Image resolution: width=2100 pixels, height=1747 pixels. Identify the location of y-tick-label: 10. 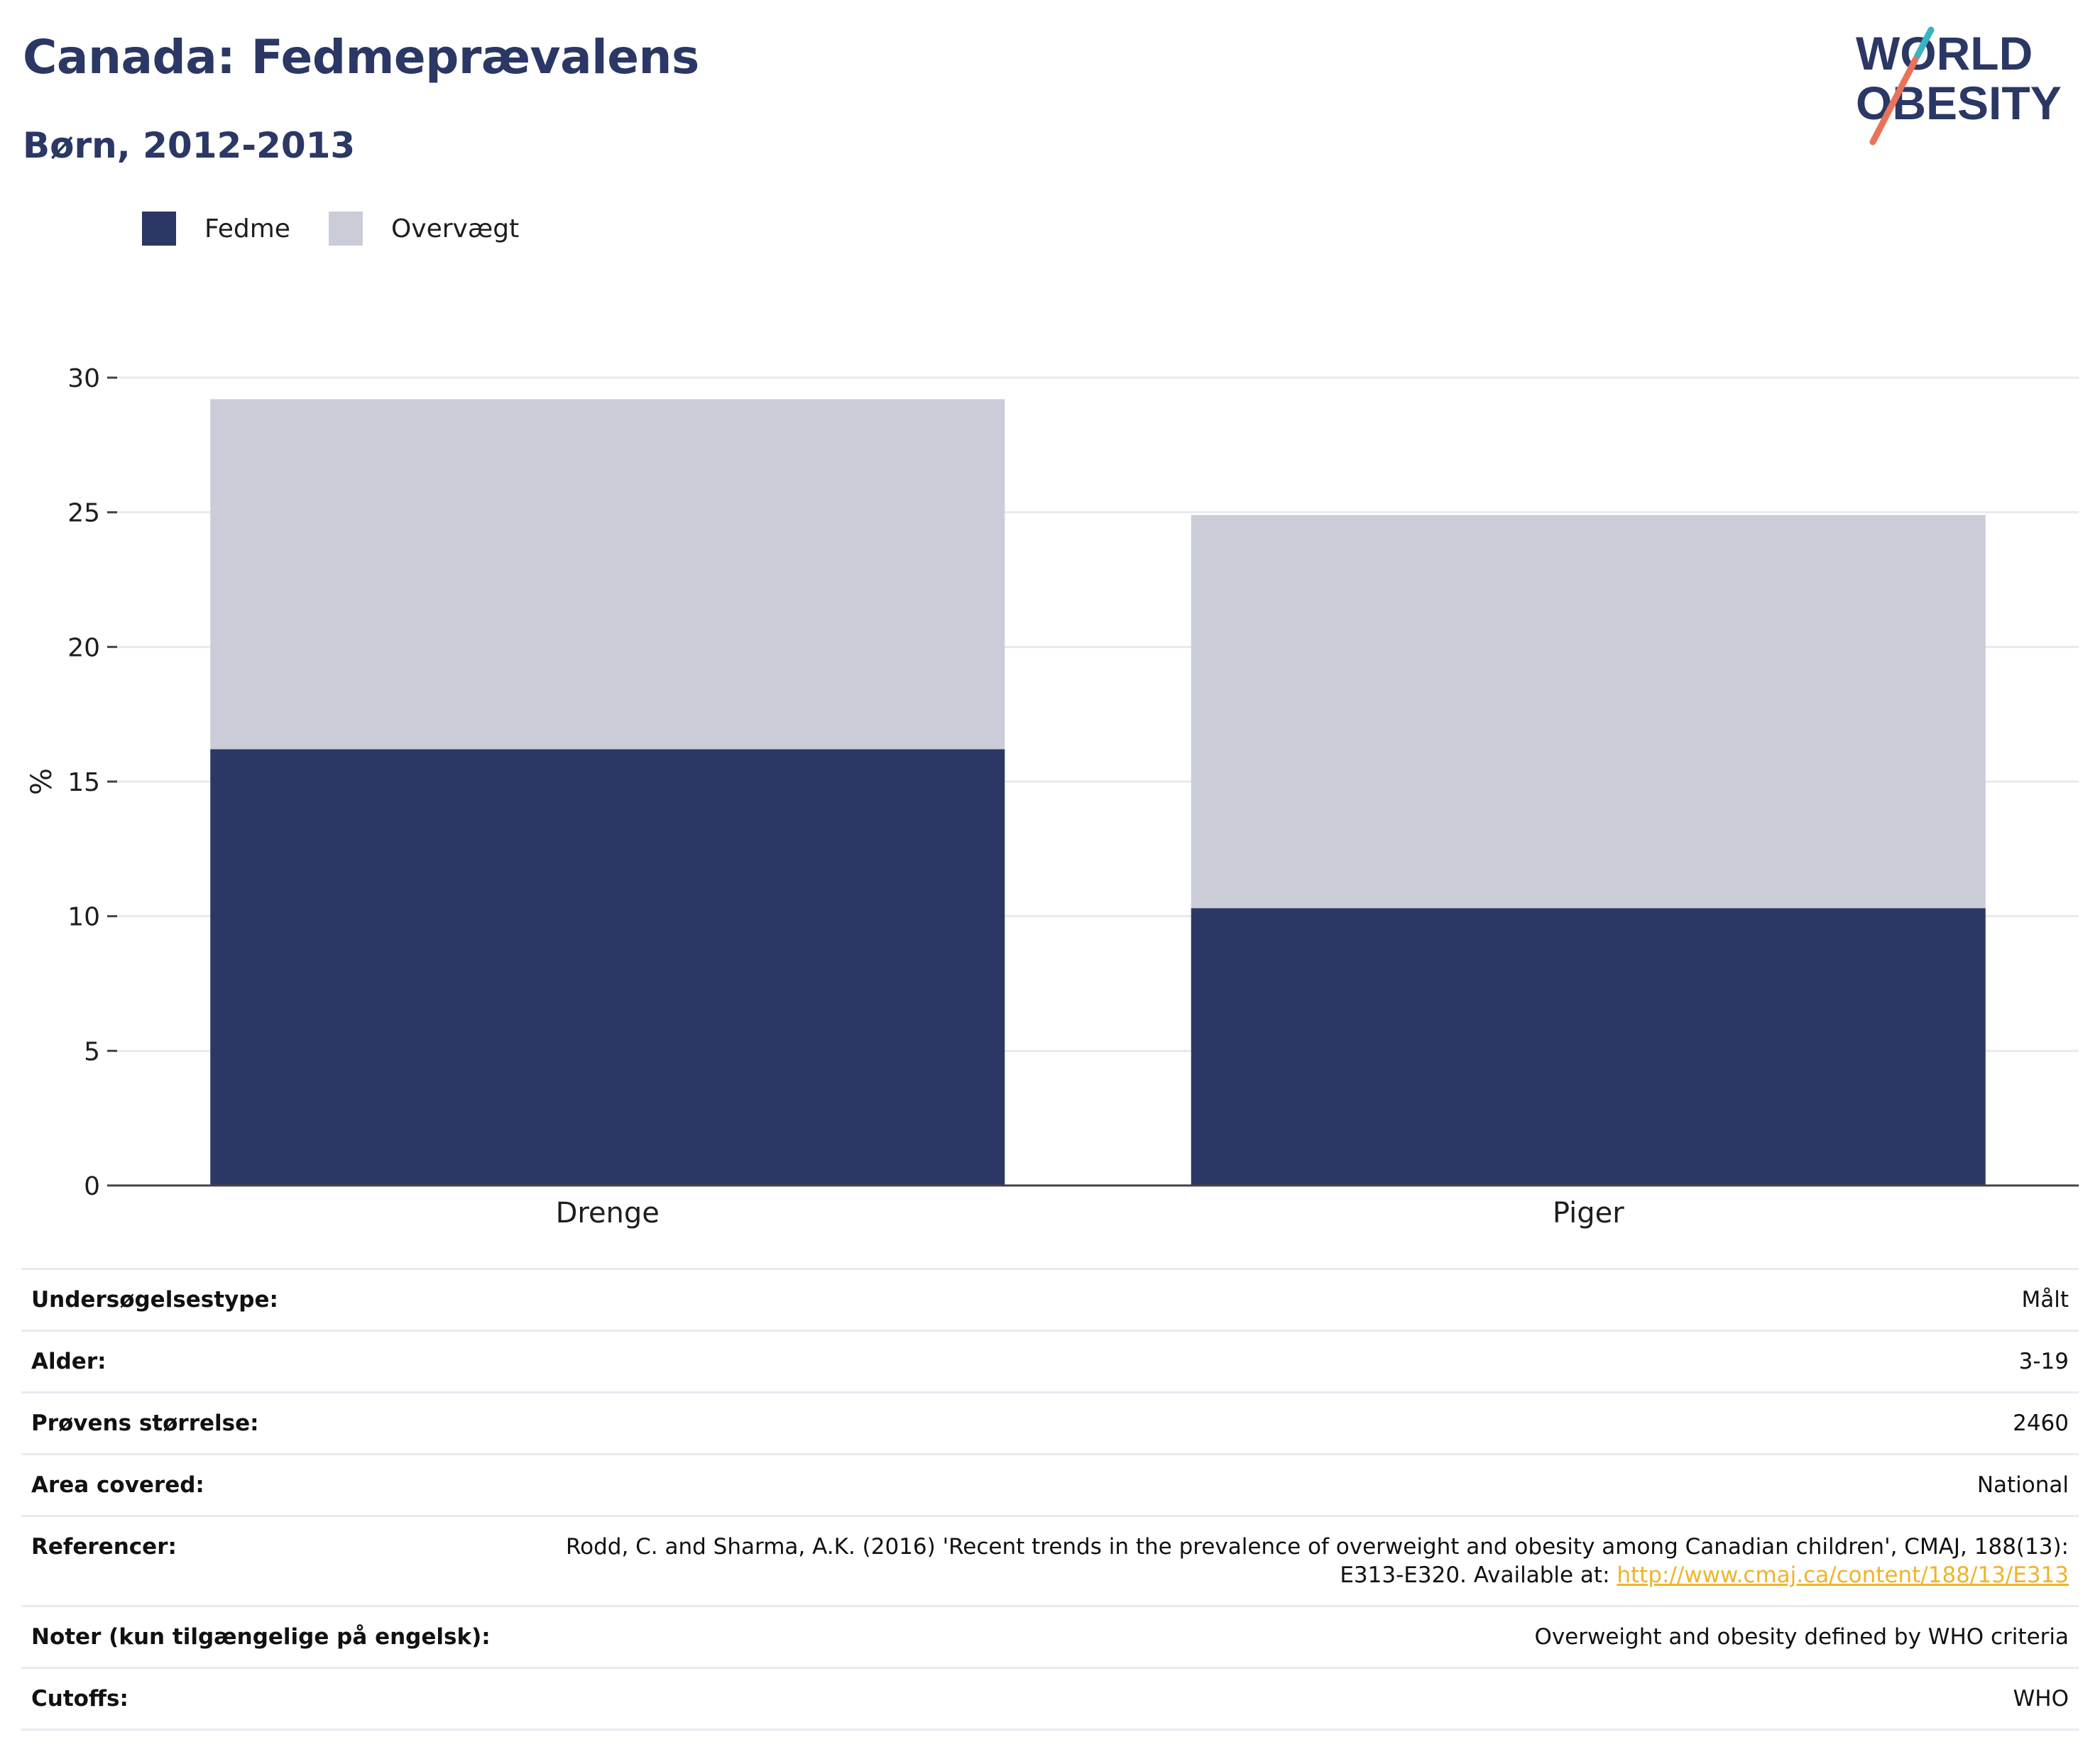
(83, 917).